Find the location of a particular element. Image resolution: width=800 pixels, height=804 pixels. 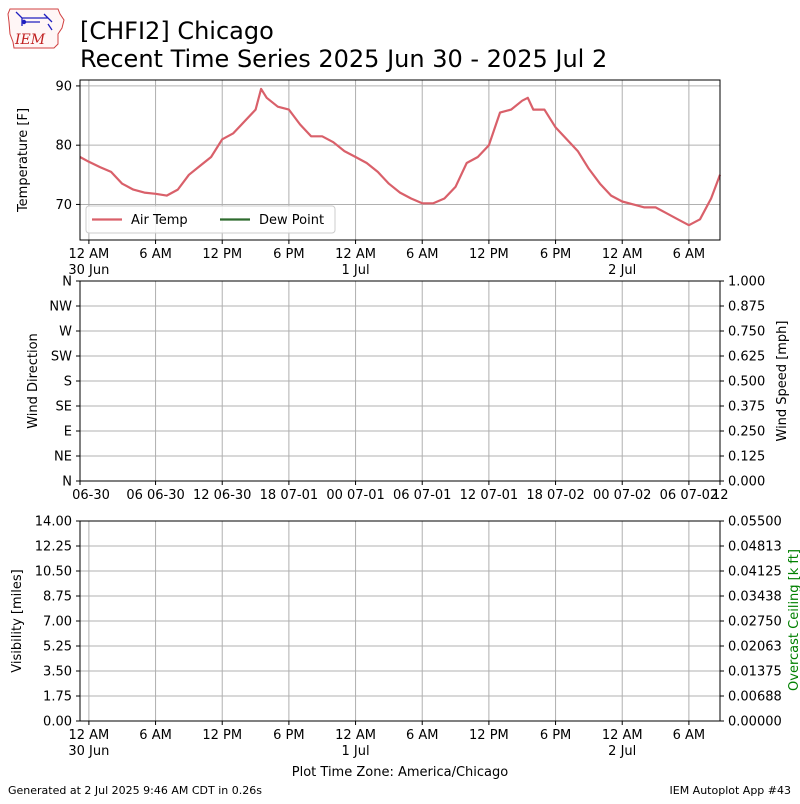

vis-ytick-label-7: 12.25 is located at coordinates (53, 547).